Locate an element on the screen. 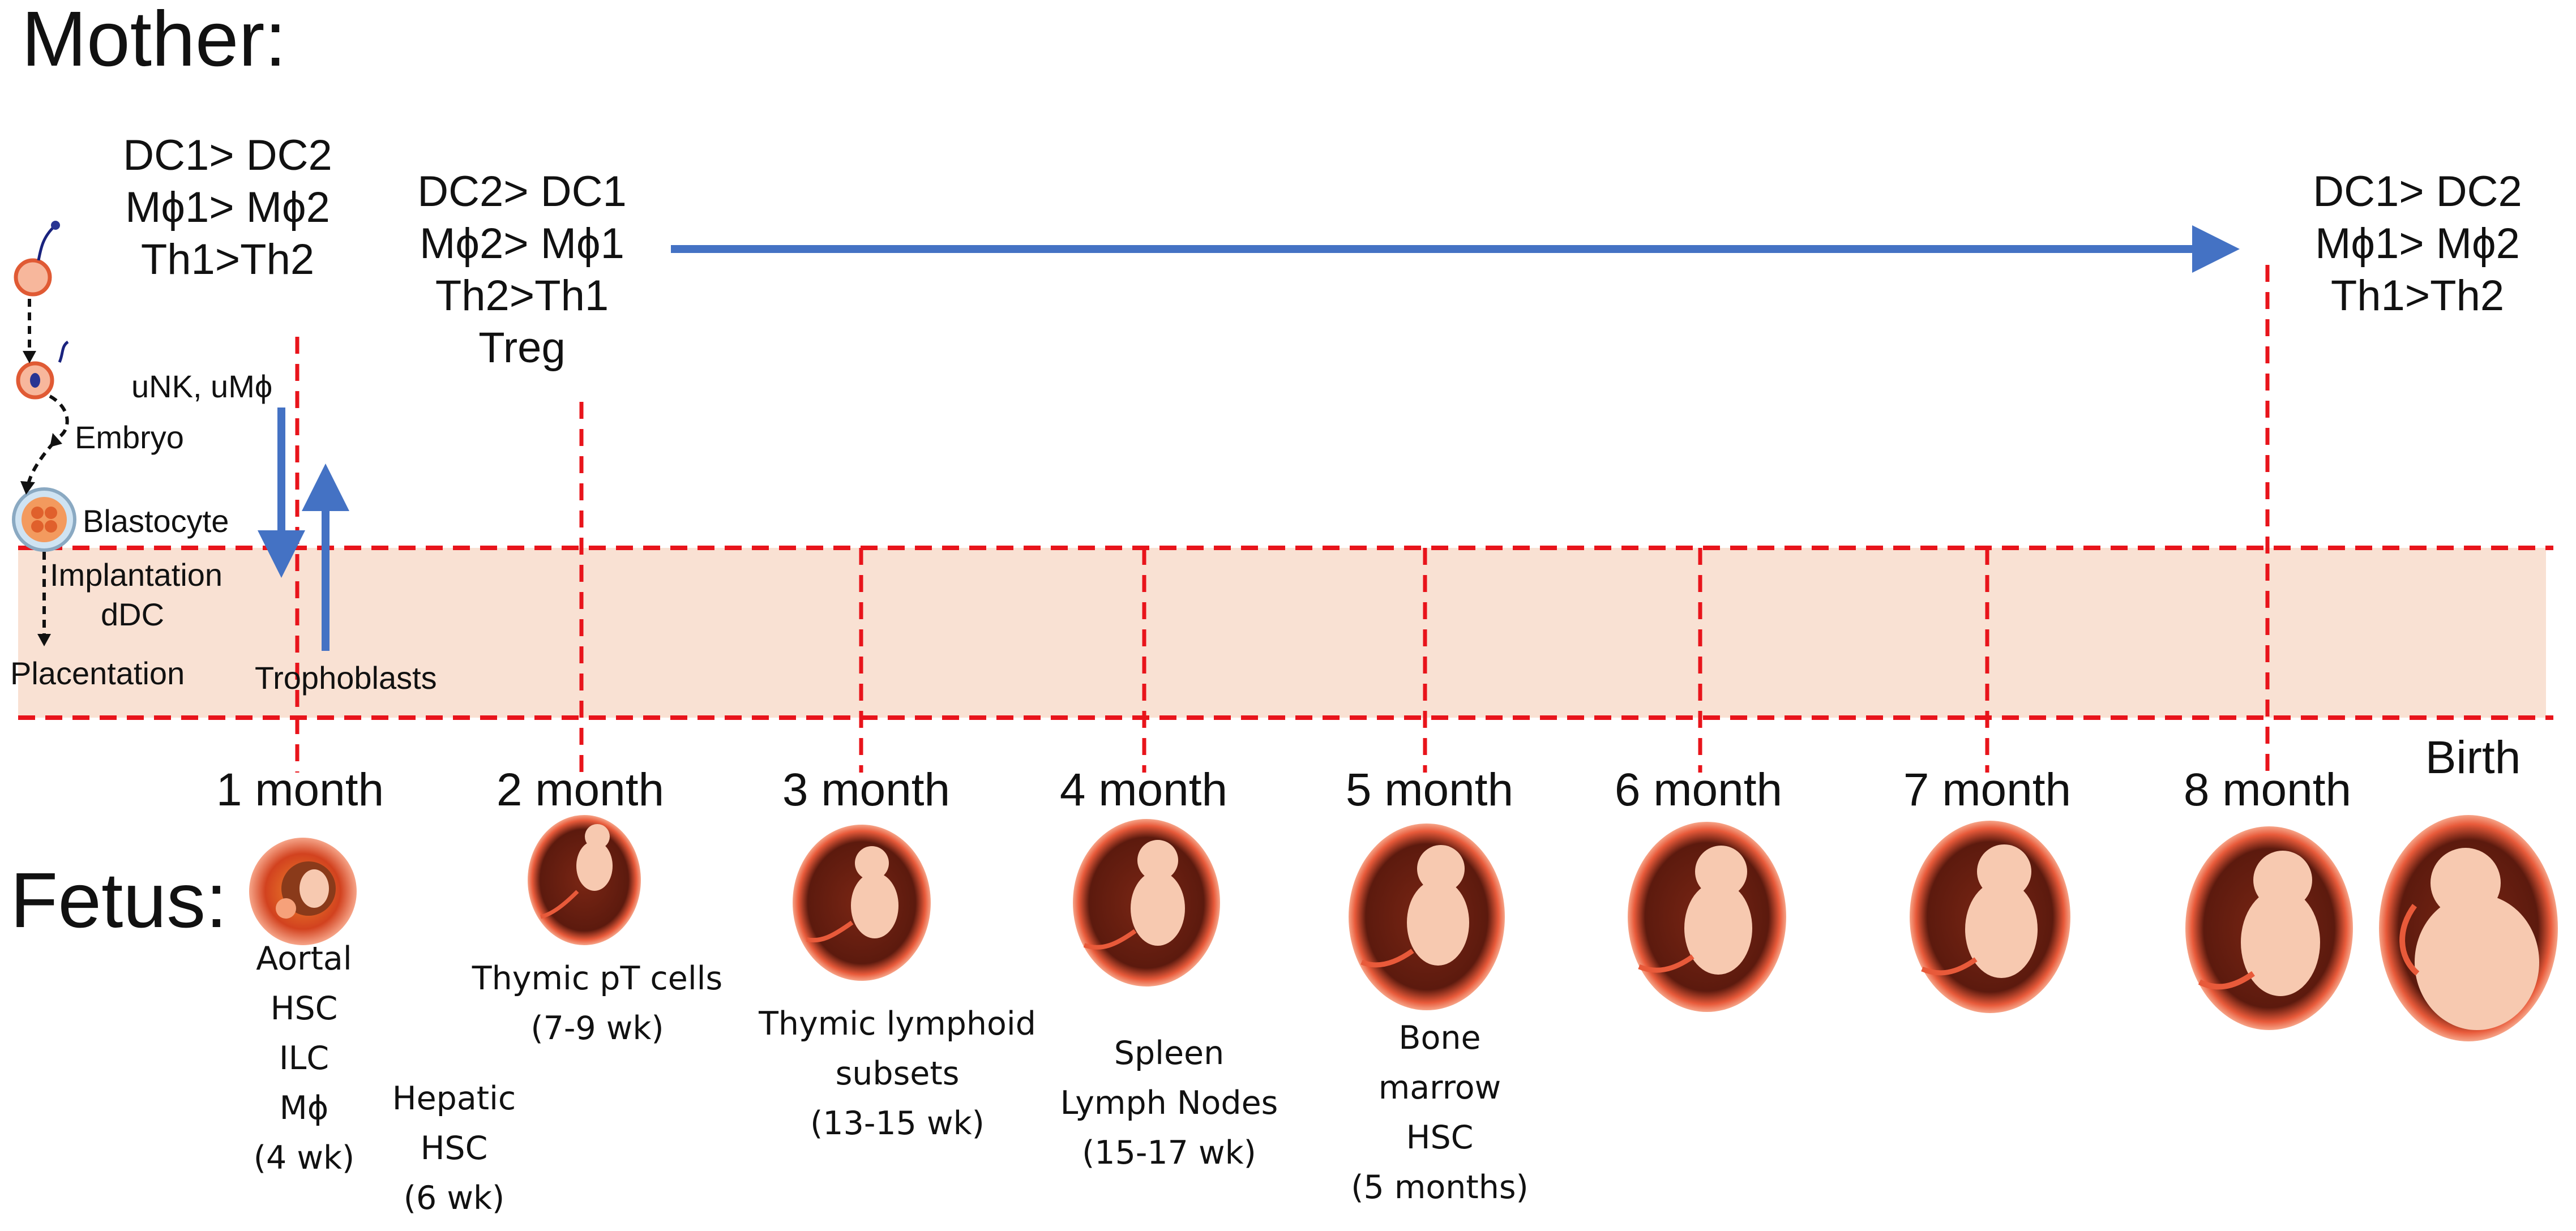  implantation-label: Implantation is located at coordinates (136, 575).